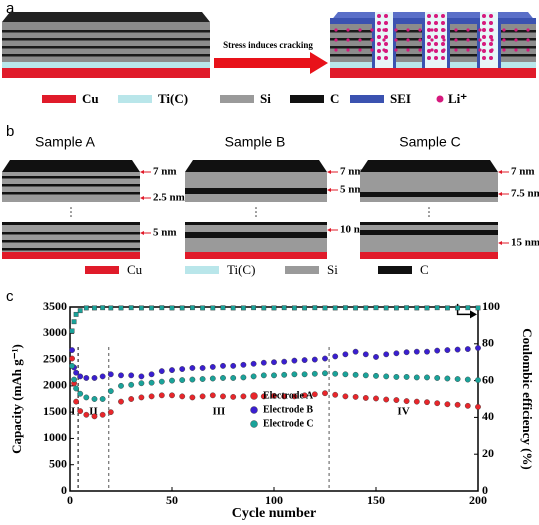 The image size is (539, 525). Describe the element at coordinates (10, 131) in the screenshot. I see `panel-label: b` at that location.